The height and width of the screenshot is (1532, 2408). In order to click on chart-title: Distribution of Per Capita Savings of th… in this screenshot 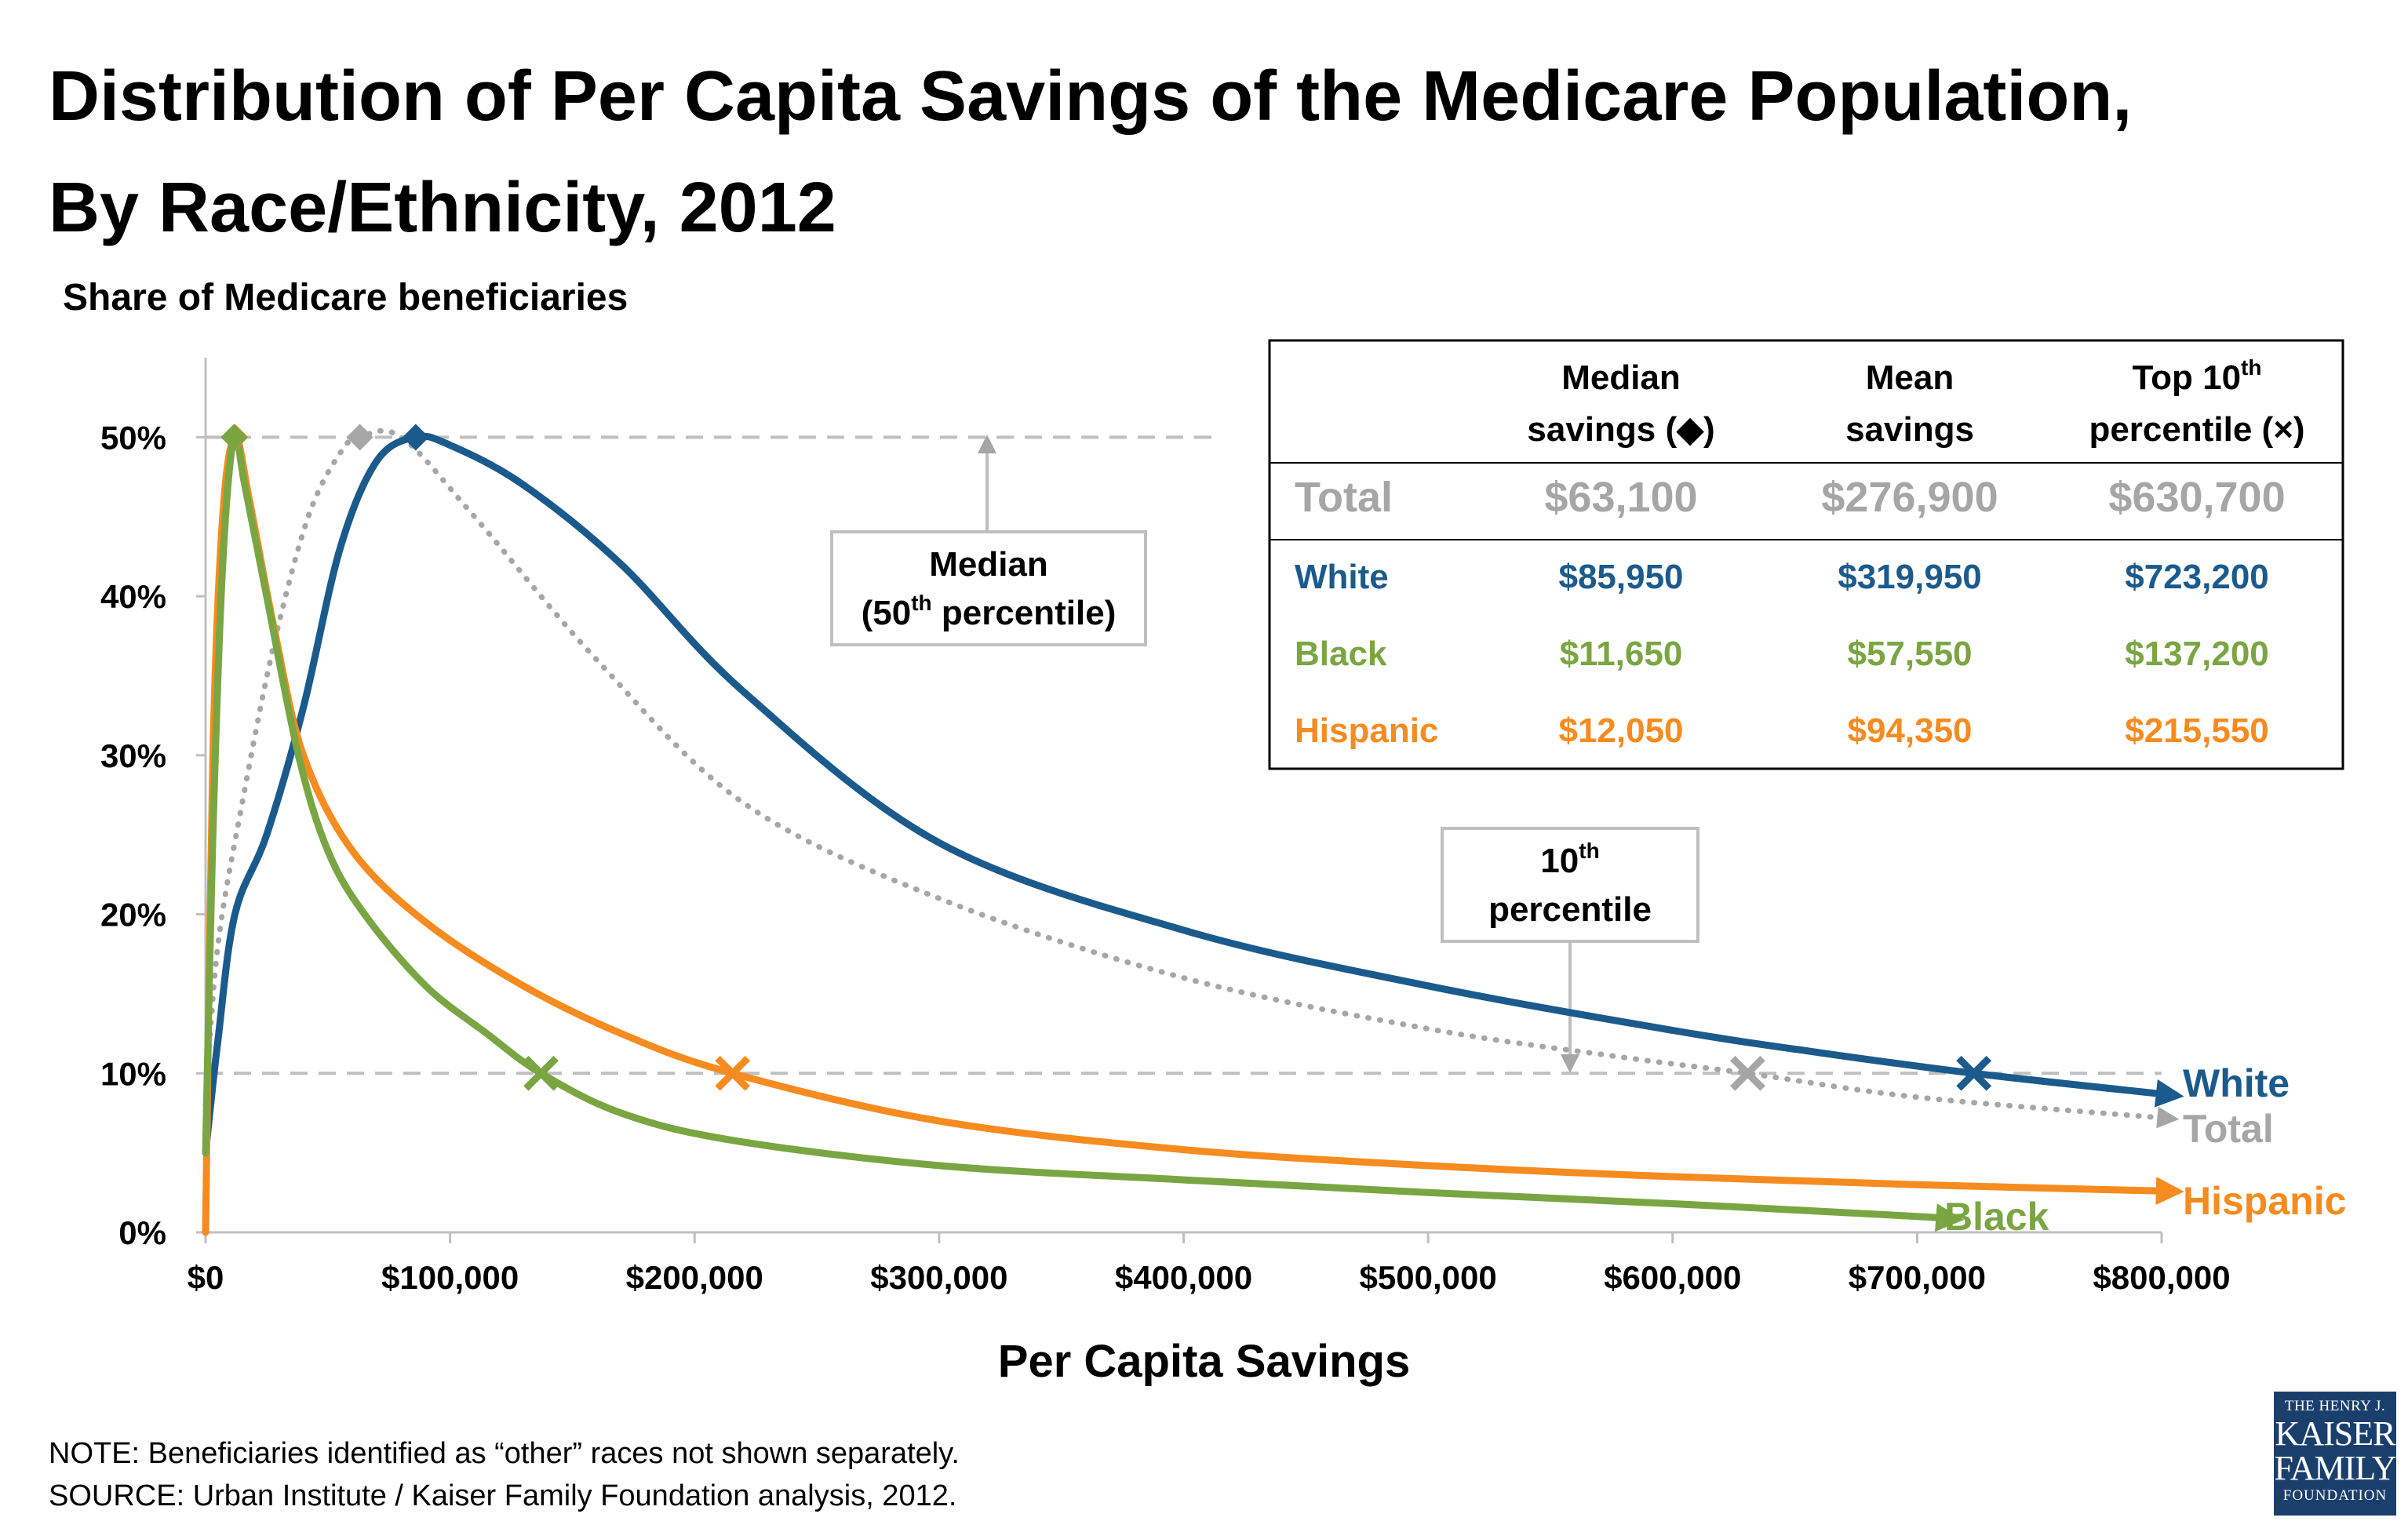, I will do `click(1218, 152)`.